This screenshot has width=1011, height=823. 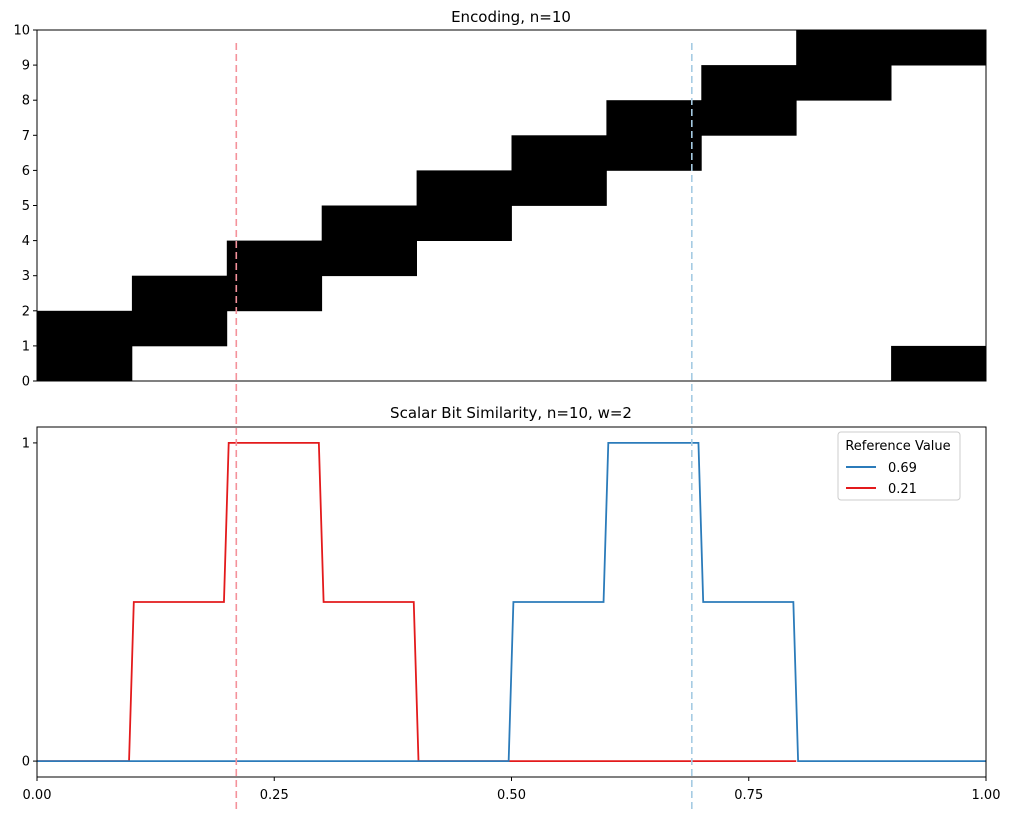 I want to click on similarity-y-tick-label: 0, so click(x=26, y=762).